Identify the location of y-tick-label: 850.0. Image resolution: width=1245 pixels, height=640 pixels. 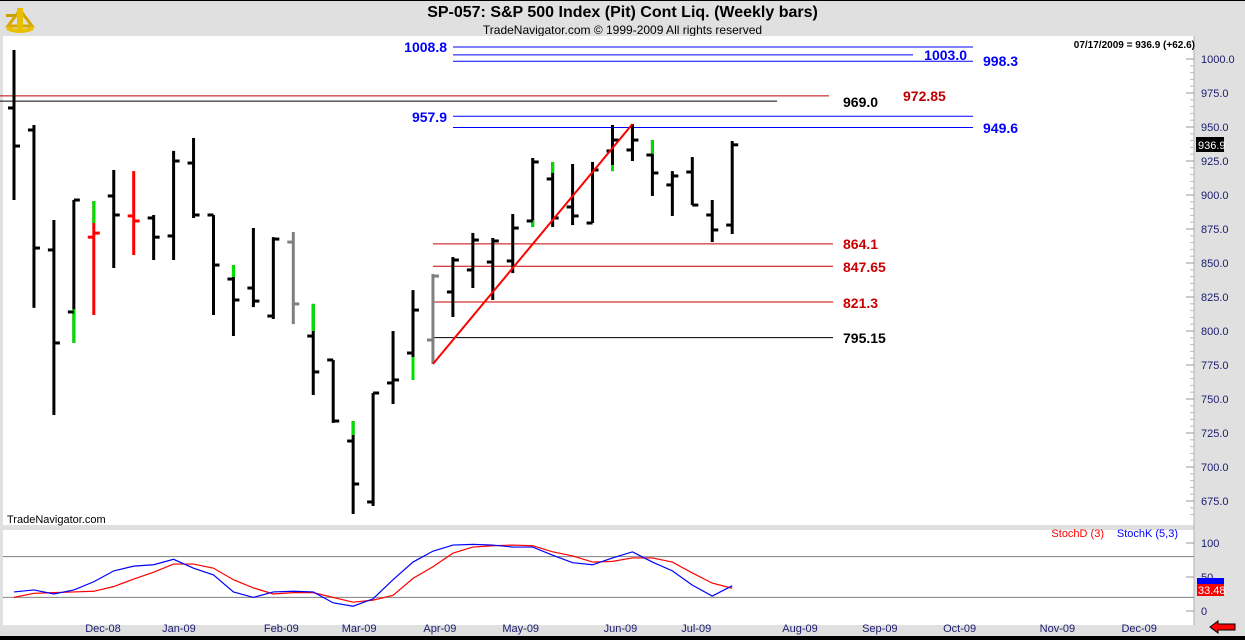
(1215, 264).